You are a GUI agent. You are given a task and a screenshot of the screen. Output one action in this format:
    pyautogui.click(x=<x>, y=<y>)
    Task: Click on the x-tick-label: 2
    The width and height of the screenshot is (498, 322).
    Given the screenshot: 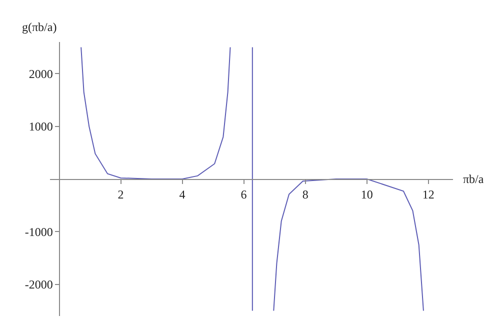 What is the action you would take?
    pyautogui.click(x=121, y=194)
    